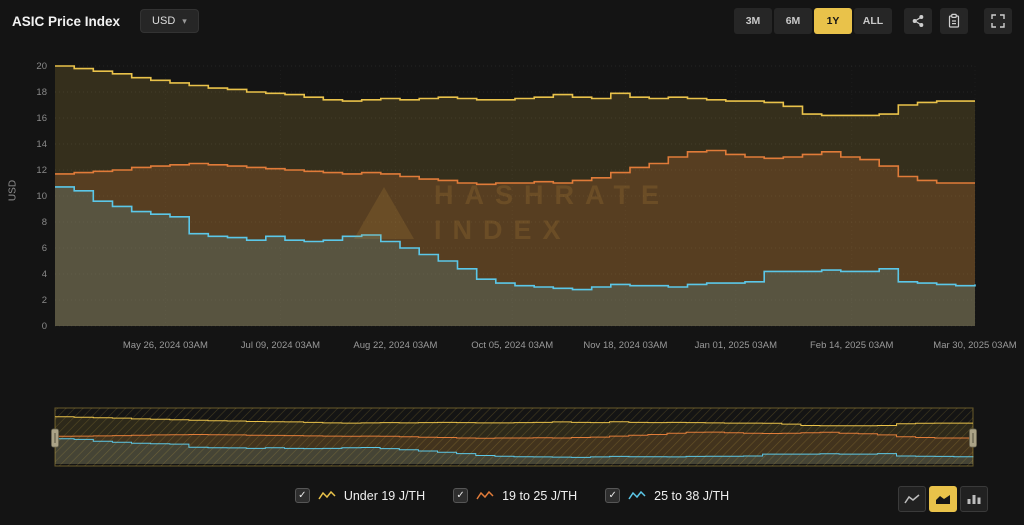 Image resolution: width=1024 pixels, height=525 pixels. What do you see at coordinates (44, 274) in the screenshot?
I see `svg-text: 4` at bounding box center [44, 274].